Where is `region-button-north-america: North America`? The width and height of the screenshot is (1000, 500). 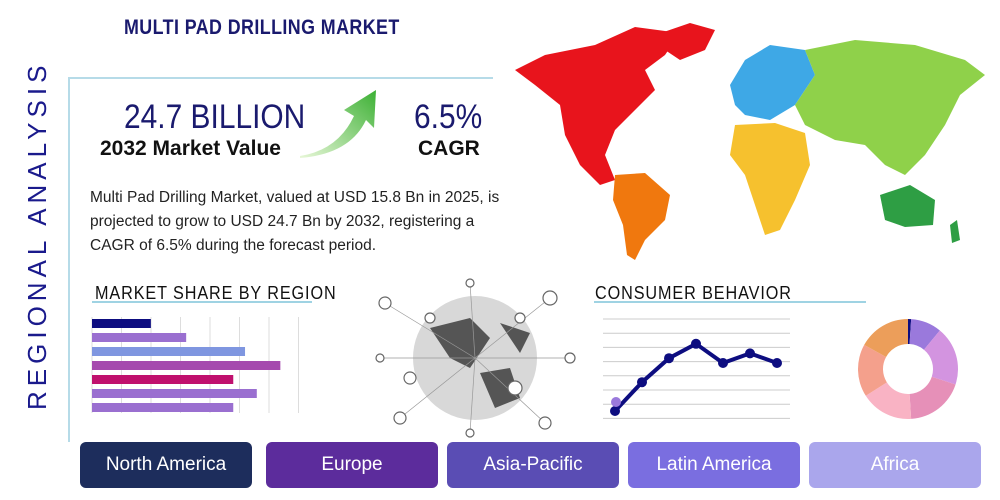
region-button-north-america: North America is located at coordinates (166, 465).